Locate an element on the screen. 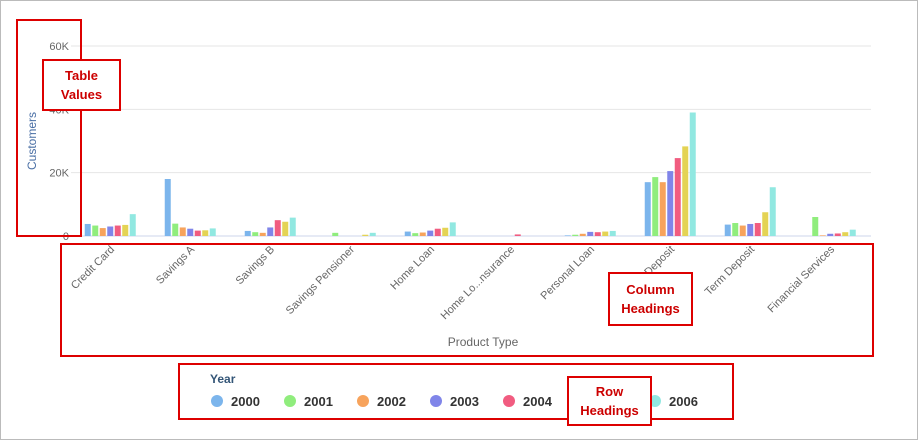  x-axis-title: Product Type is located at coordinates (483, 342).